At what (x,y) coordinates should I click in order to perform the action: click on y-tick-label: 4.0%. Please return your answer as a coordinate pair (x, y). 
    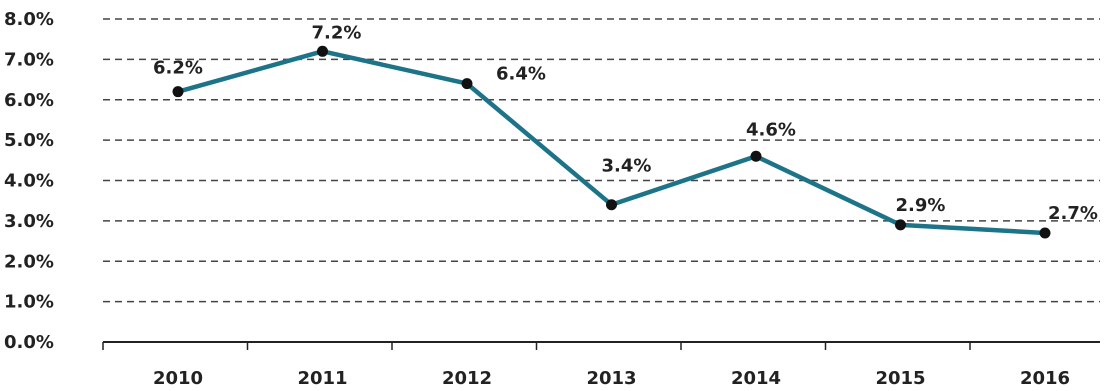
    Looking at the image, I should click on (29, 181).